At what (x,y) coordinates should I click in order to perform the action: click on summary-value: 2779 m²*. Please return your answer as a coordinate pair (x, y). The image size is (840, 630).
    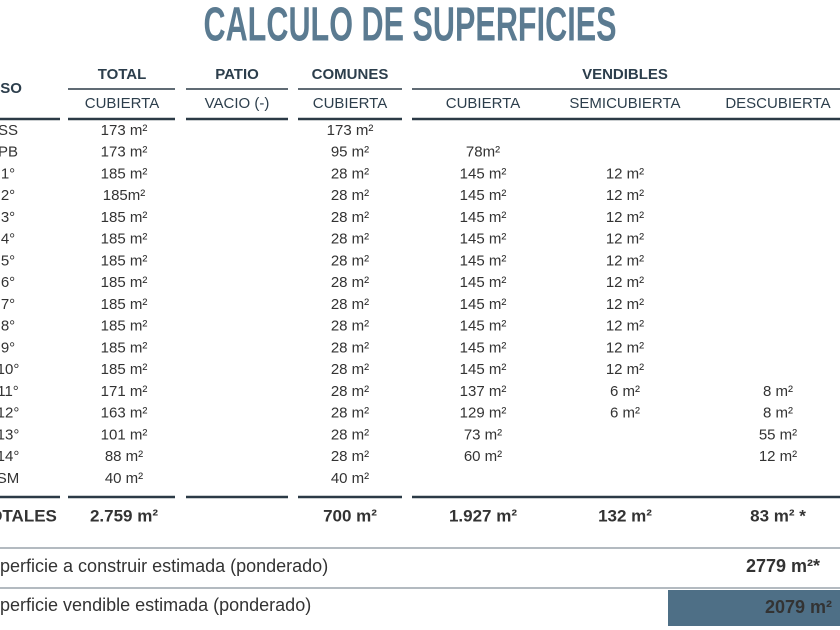
    Looking at the image, I should click on (783, 566).